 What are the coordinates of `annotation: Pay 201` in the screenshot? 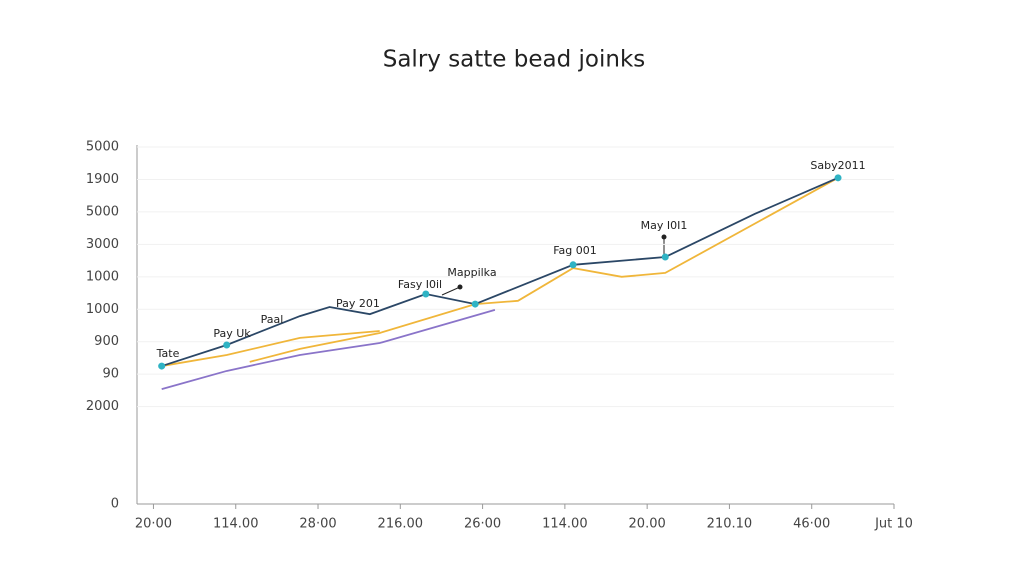 It's located at (358, 303).